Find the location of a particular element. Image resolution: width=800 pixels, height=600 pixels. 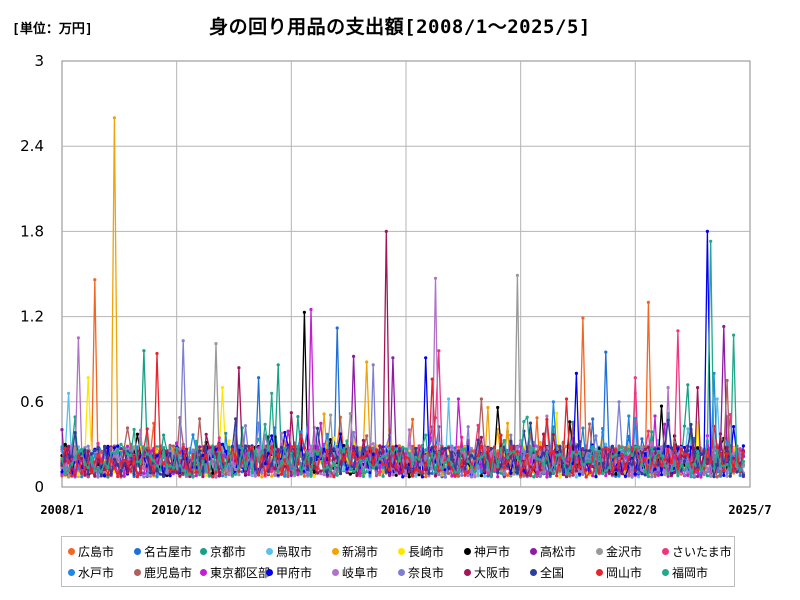

legend-item: 大阪市 is located at coordinates (497, 572).